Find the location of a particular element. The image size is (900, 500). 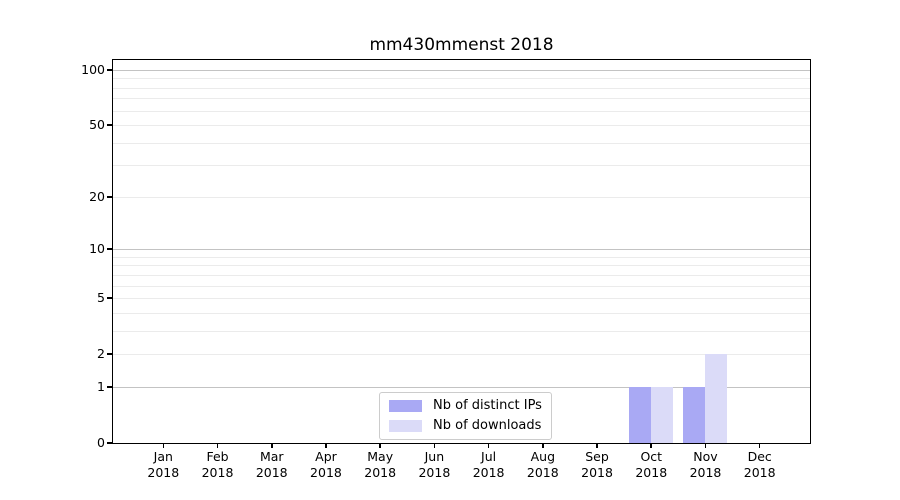

x-tick-label: Mar 2018 is located at coordinates (271, 464).